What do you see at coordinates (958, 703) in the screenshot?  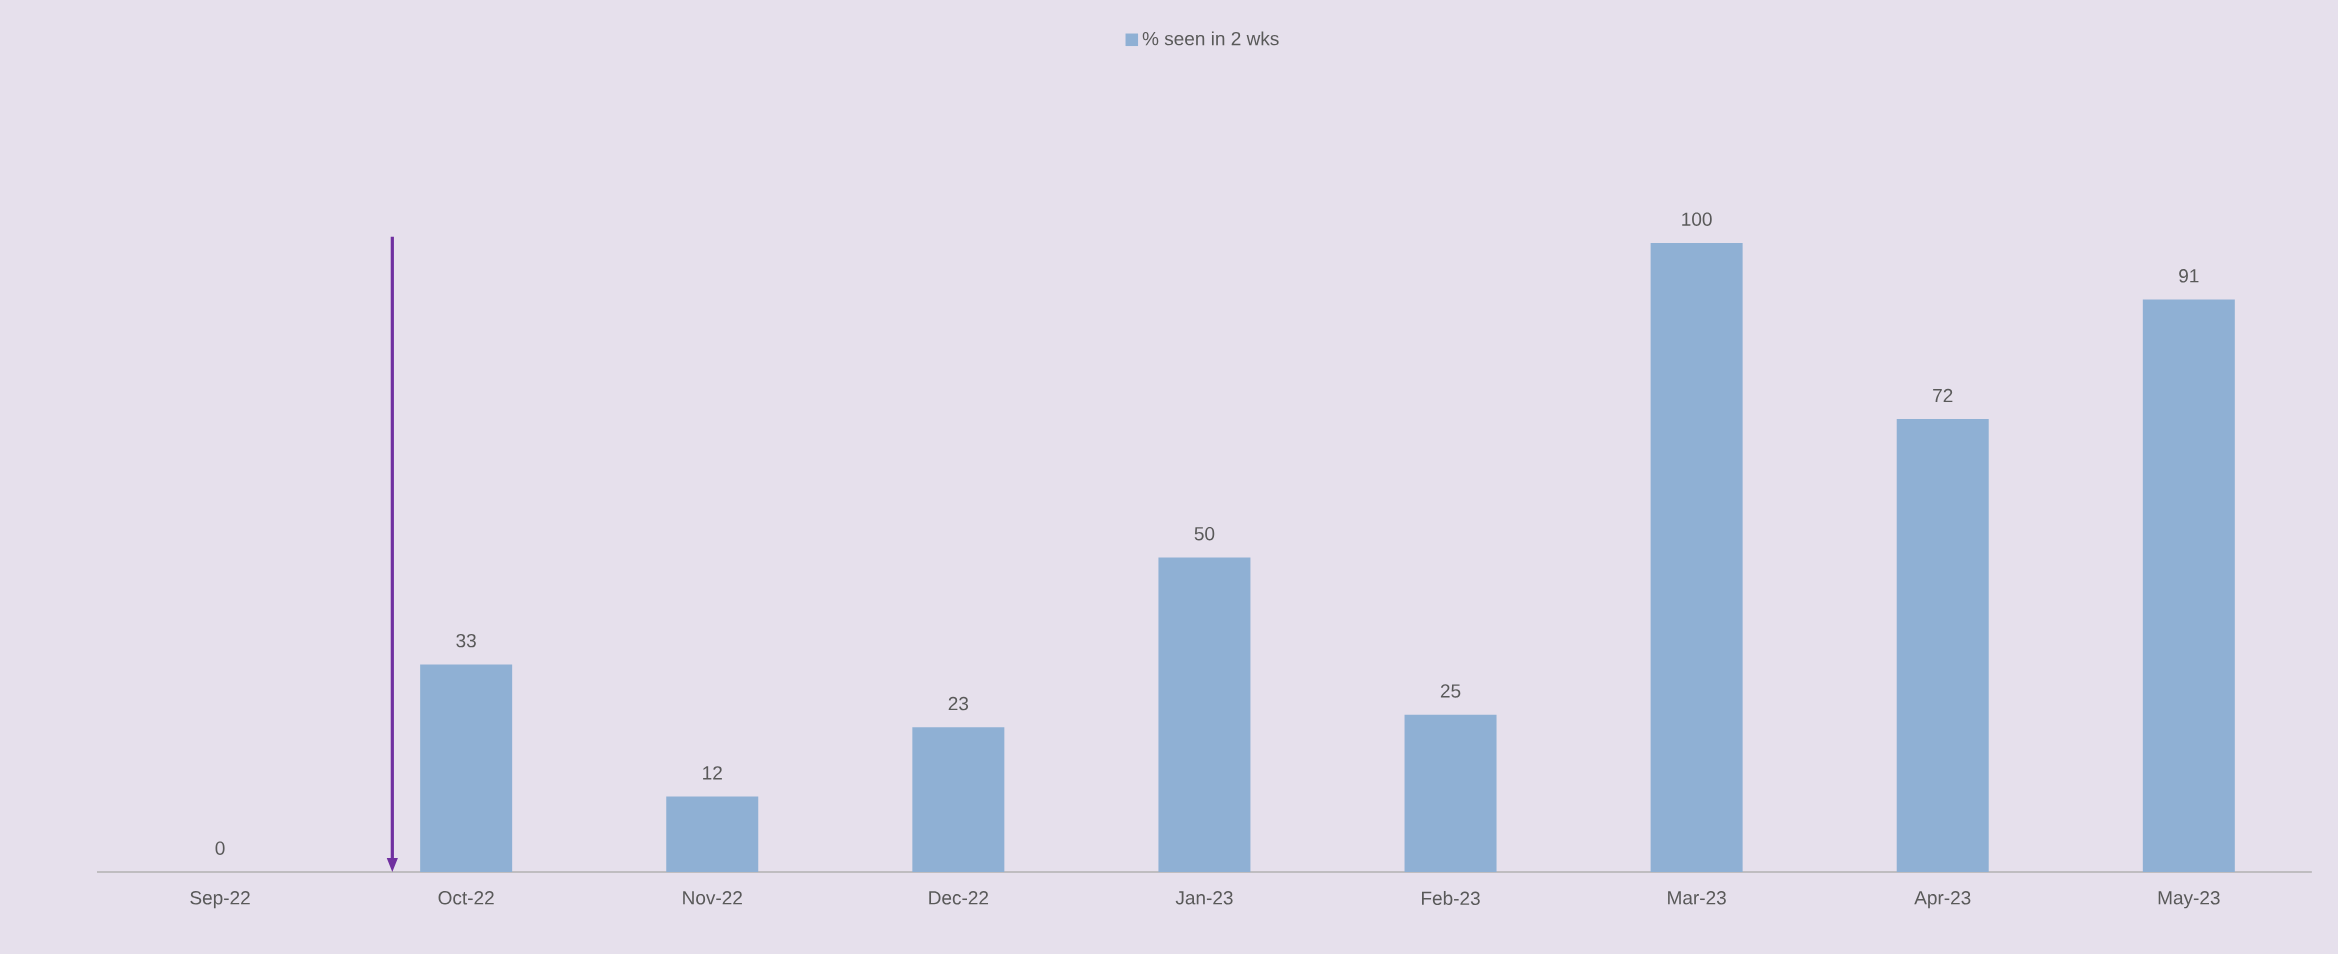 I see `data-label: 23` at bounding box center [958, 703].